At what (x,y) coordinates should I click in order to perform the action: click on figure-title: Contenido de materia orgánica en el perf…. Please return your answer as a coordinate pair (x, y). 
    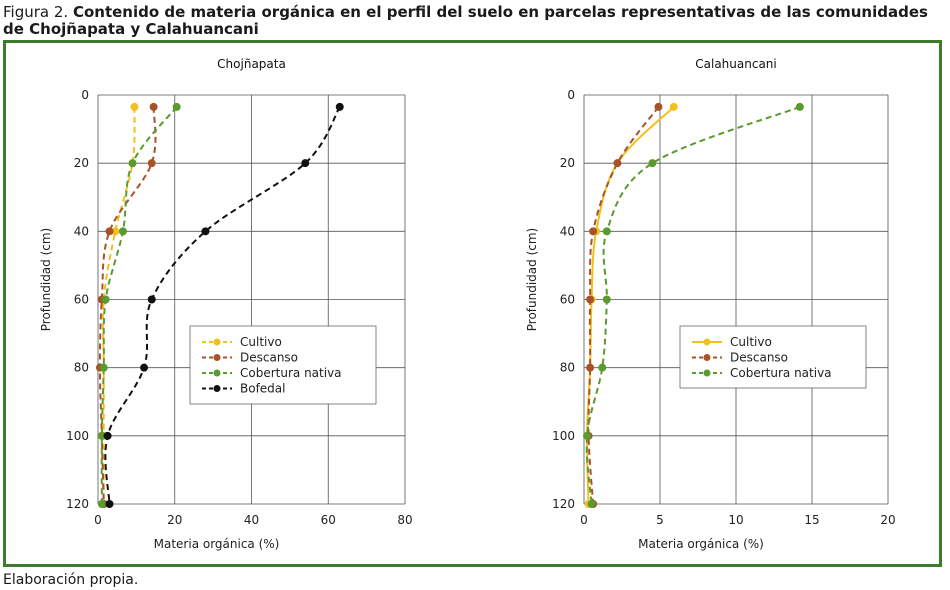
    Looking at the image, I should click on (465, 20).